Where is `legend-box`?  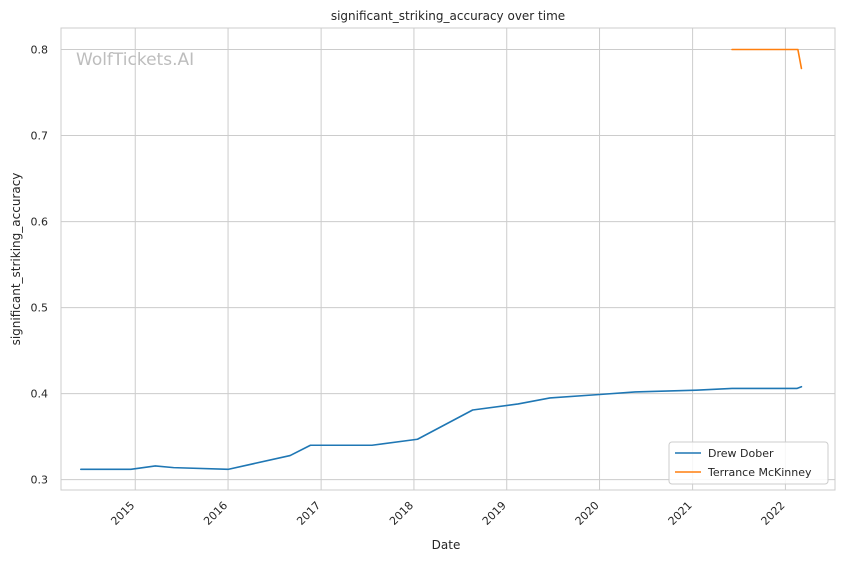 legend-box is located at coordinates (748, 463).